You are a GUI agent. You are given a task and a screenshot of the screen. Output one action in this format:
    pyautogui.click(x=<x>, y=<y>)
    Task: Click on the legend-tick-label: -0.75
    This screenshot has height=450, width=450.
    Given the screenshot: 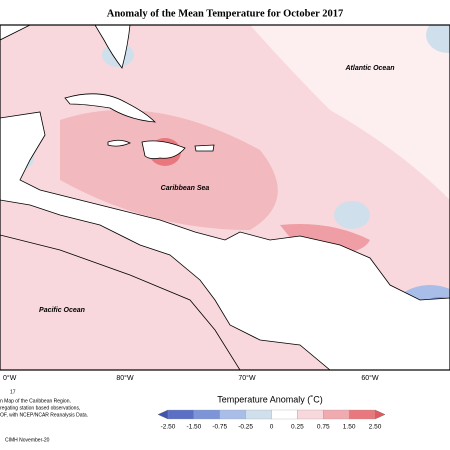 What is the action you would take?
    pyautogui.click(x=219, y=427)
    